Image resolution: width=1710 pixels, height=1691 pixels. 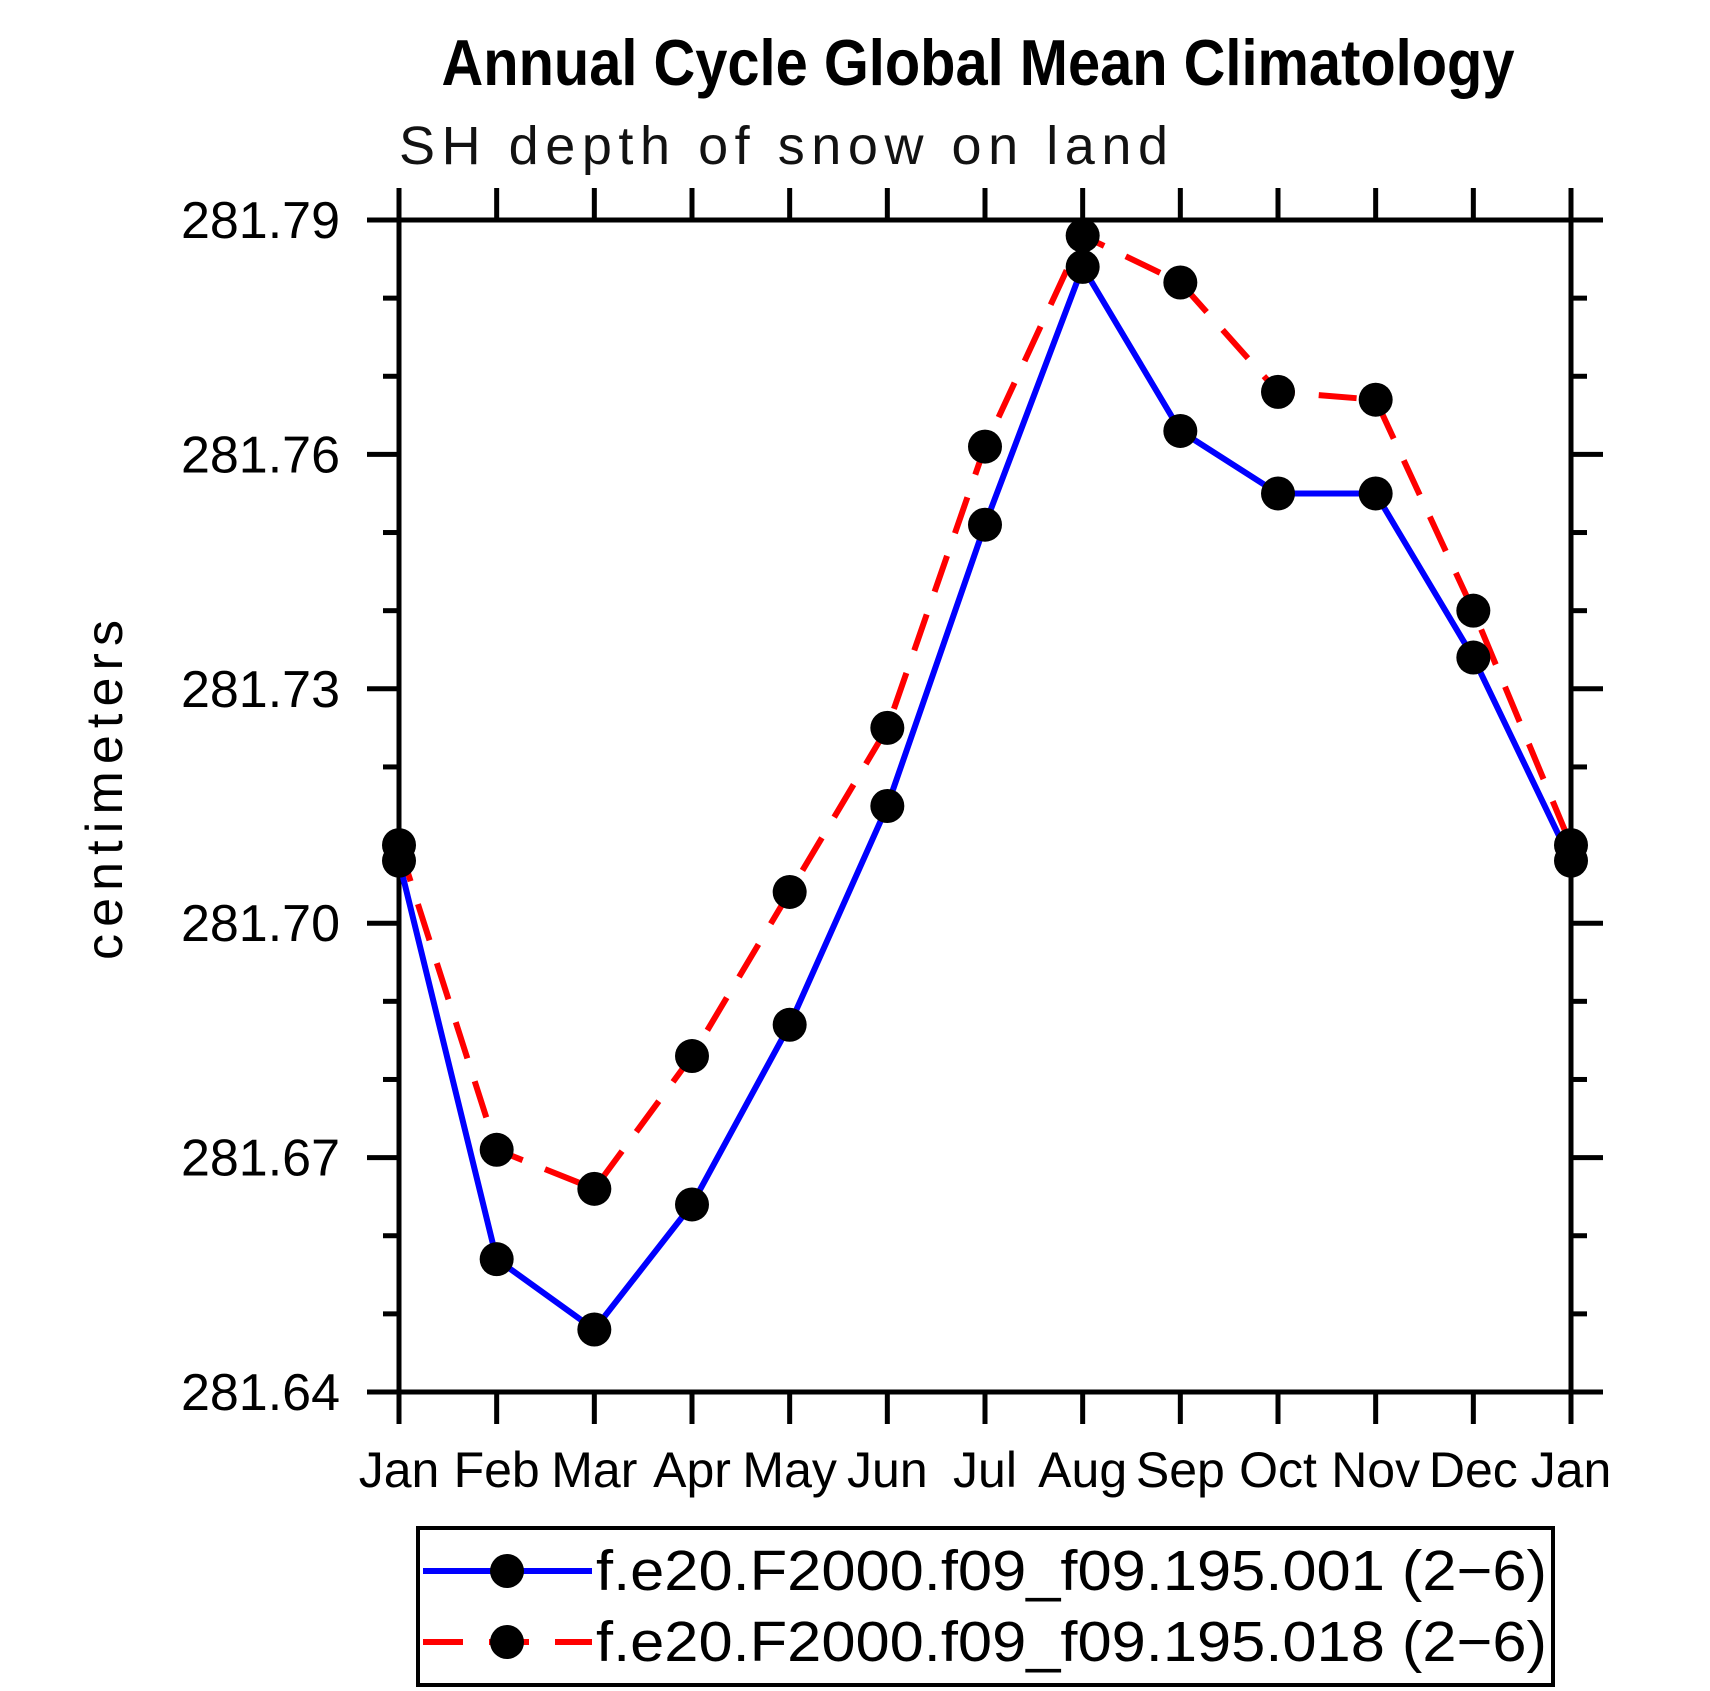 What do you see at coordinates (985, 1470) in the screenshot?
I see `x-tick-label: Jul` at bounding box center [985, 1470].